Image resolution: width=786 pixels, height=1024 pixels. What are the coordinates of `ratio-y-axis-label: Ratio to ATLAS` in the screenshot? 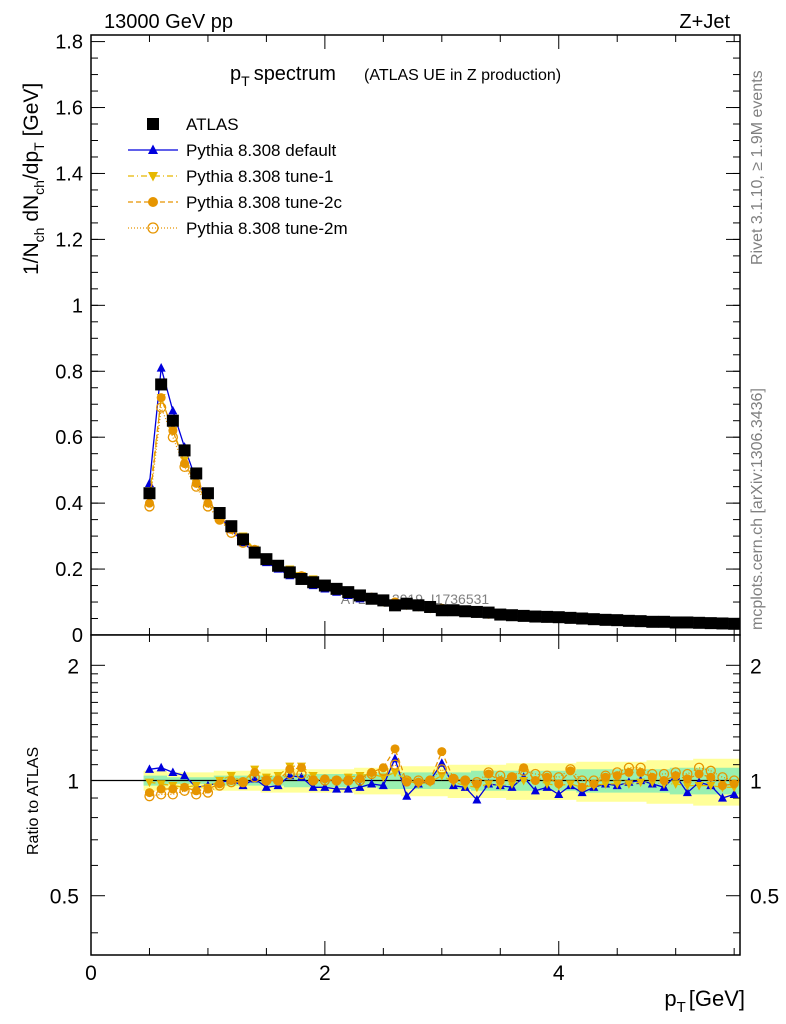 It's located at (33, 801).